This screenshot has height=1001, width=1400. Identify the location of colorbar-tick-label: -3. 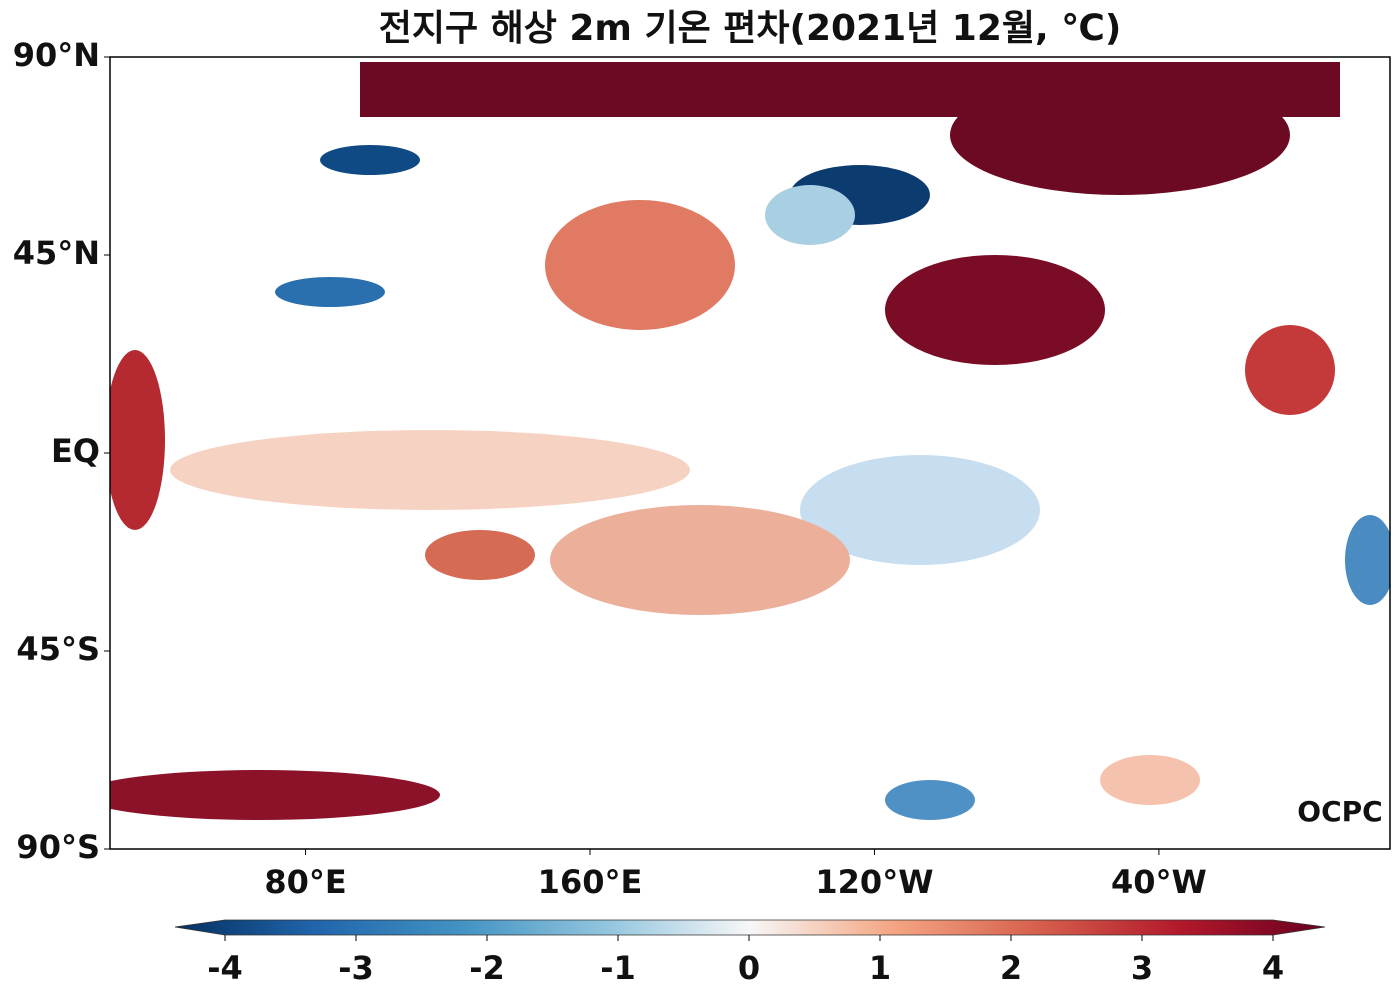
(356, 968).